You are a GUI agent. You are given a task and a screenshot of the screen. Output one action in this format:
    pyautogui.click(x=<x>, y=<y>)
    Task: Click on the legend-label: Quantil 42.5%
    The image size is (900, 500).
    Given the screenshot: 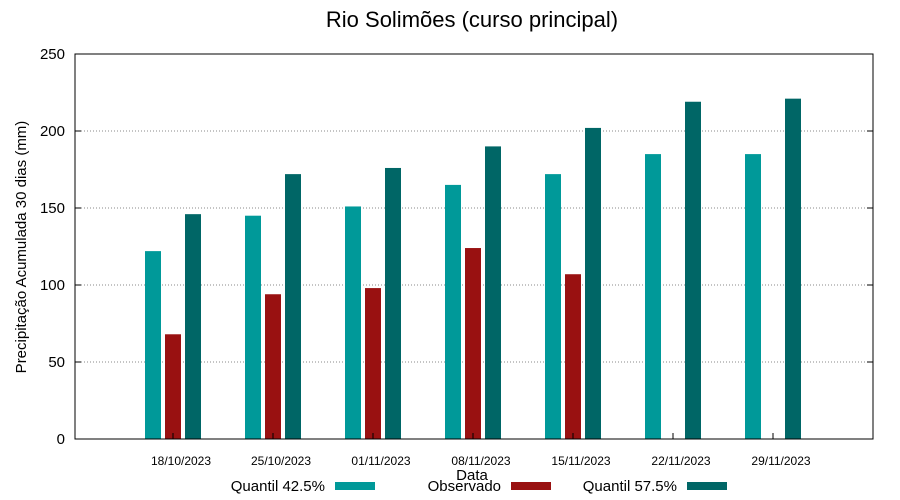 What is the action you would take?
    pyautogui.click(x=278, y=486)
    